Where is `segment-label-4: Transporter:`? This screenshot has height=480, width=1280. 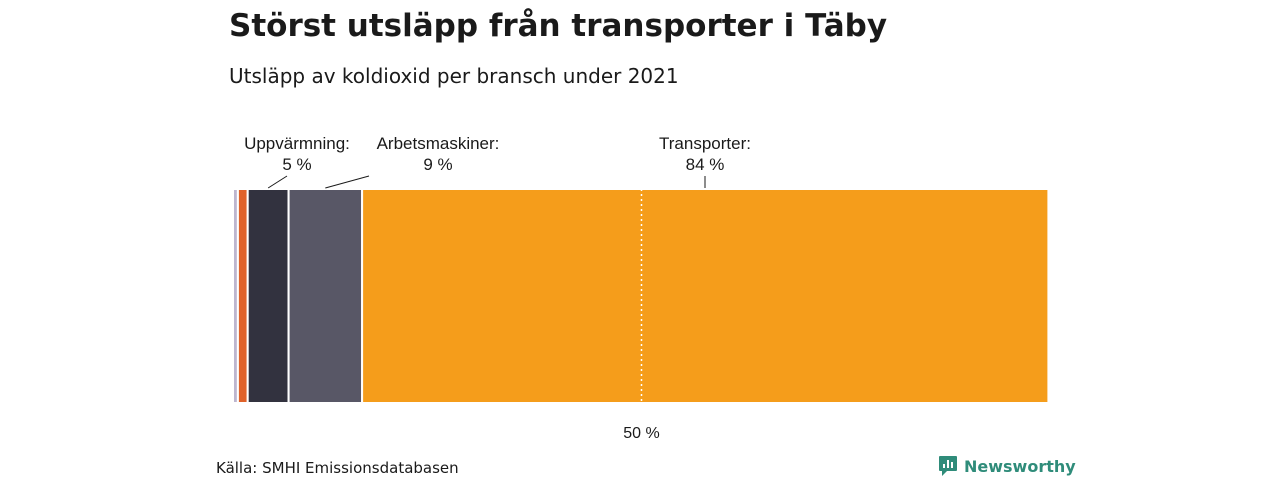 segment-label-4: Transporter: is located at coordinates (705, 143).